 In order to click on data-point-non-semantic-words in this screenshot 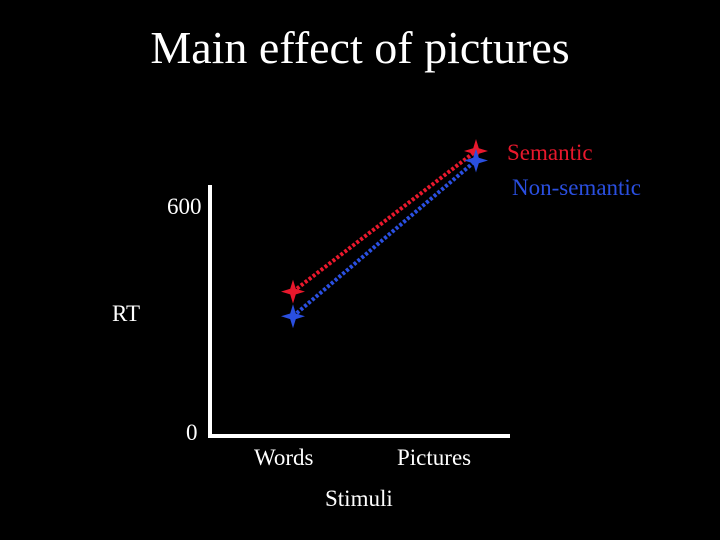, I will do `click(293, 316)`.